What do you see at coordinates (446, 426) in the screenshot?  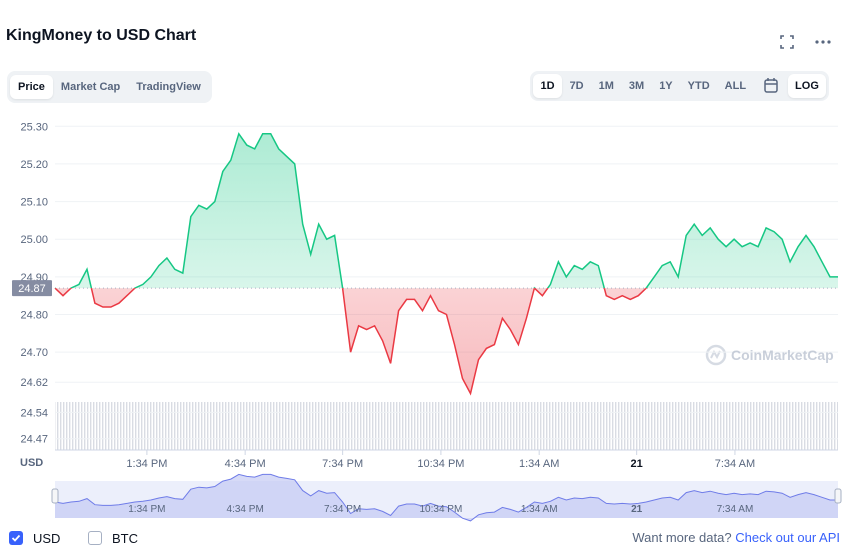 I see `volume-pattern` at bounding box center [446, 426].